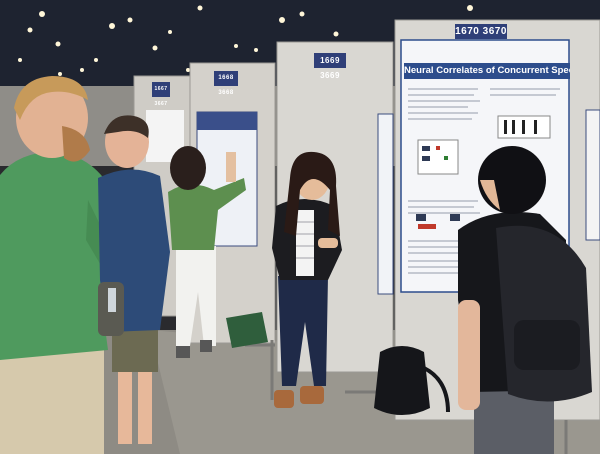  What do you see at coordinates (161, 94) in the screenshot?
I see `board-number-1667: 1667 3667` at bounding box center [161, 94].